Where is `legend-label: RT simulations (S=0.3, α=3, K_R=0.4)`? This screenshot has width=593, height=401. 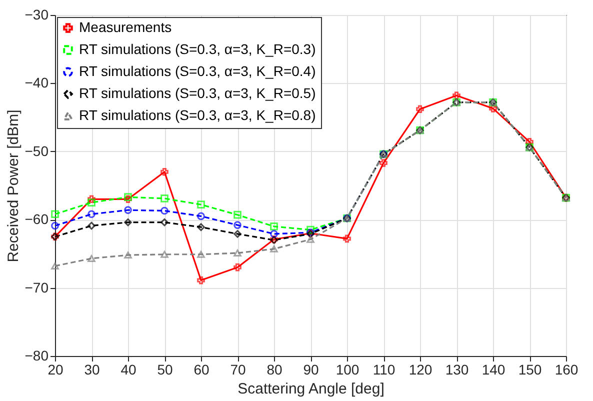 legend-label: RT simulations (S=0.3, α=3, K_R=0.4) is located at coordinates (197, 71).